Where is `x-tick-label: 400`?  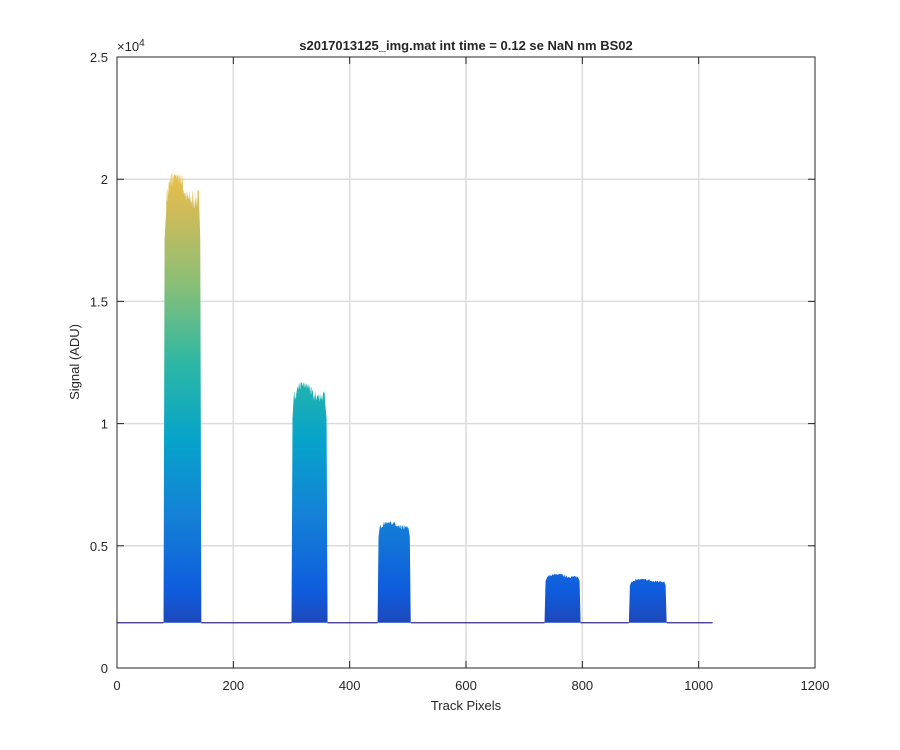 x-tick-label: 400 is located at coordinates (350, 685).